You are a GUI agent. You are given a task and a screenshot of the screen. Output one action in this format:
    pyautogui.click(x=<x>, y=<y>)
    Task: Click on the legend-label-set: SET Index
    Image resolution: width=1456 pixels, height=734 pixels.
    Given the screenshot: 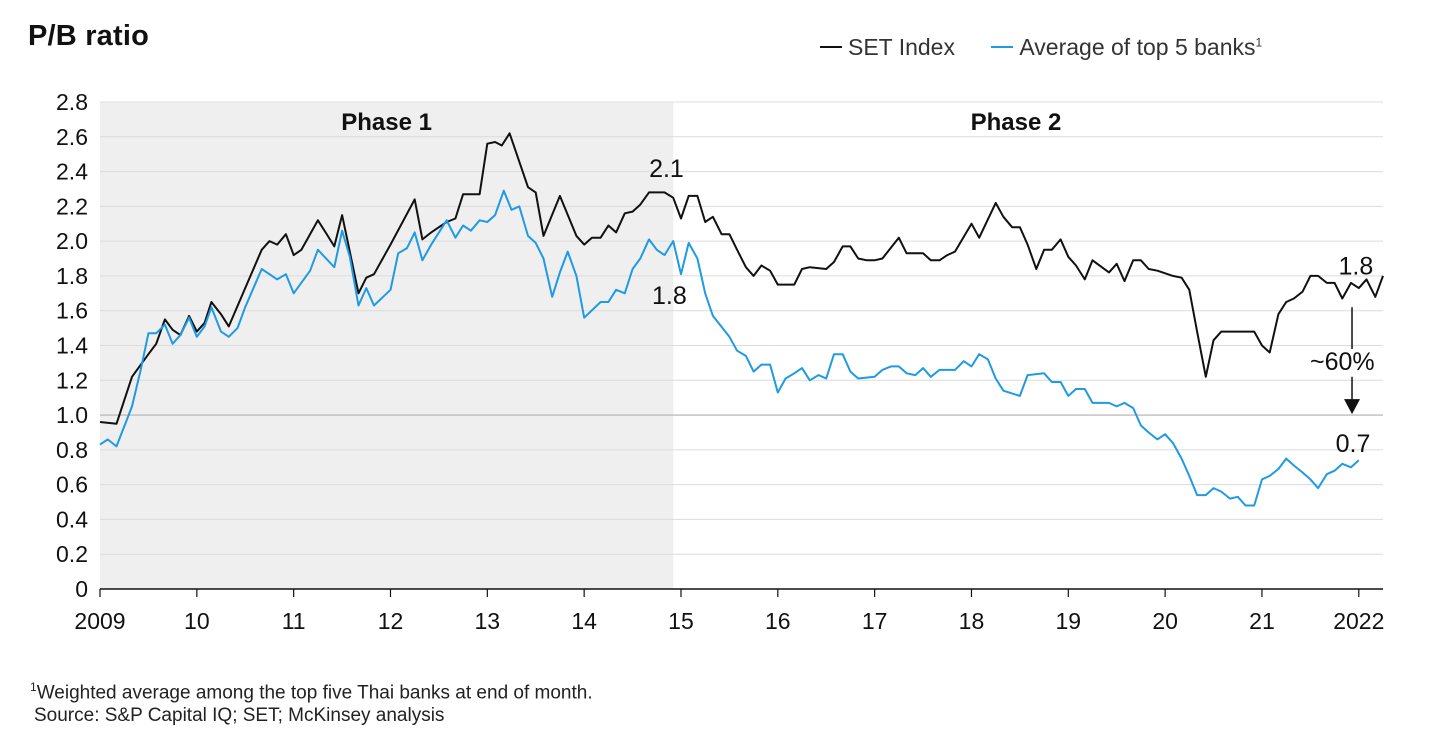 What is the action you would take?
    pyautogui.click(x=901, y=47)
    